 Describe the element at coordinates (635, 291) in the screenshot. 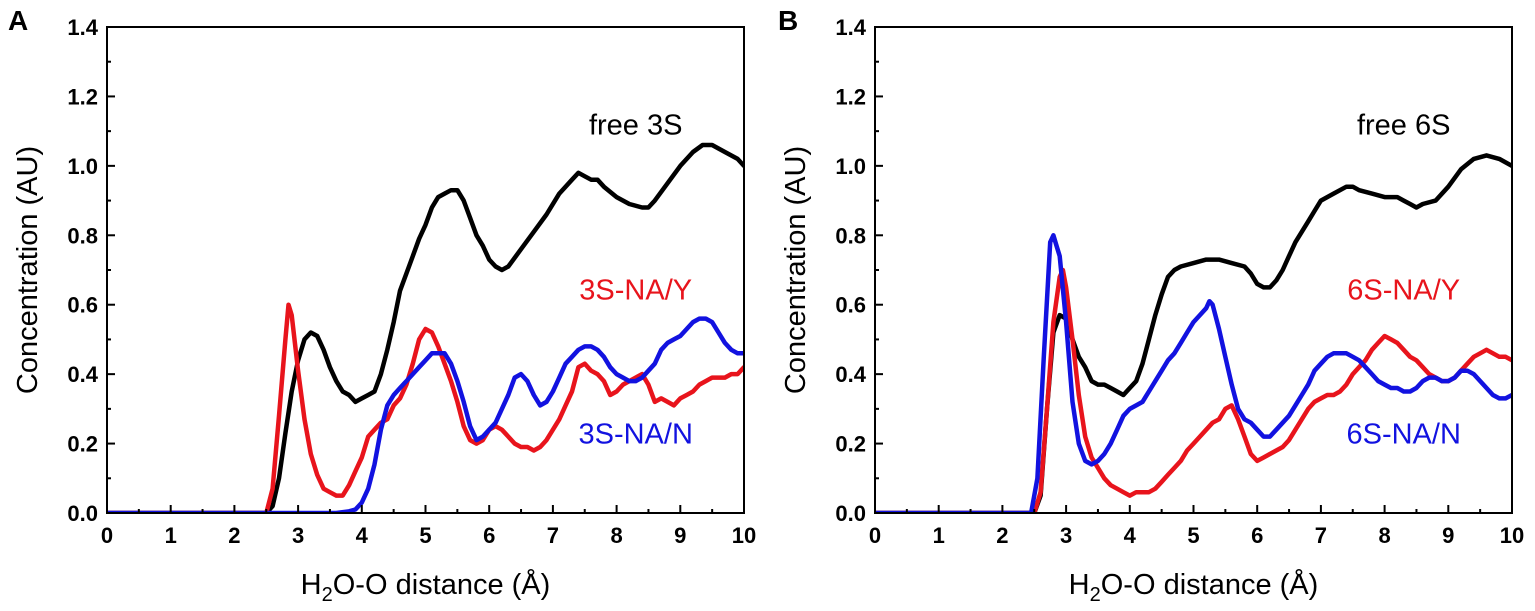

I see `series-label: 3S-NA/Y` at that location.